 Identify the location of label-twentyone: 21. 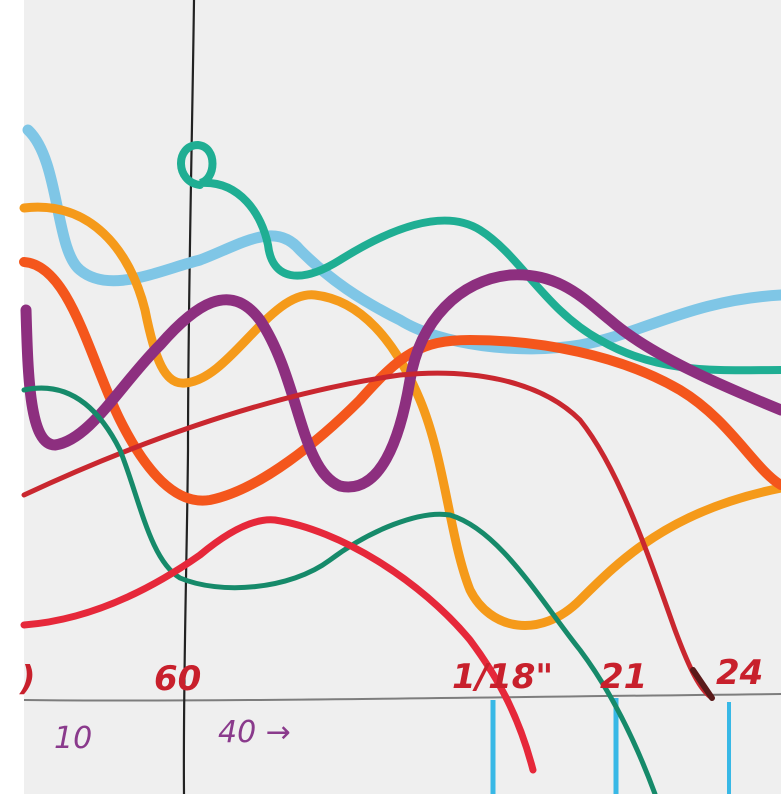
(623, 677).